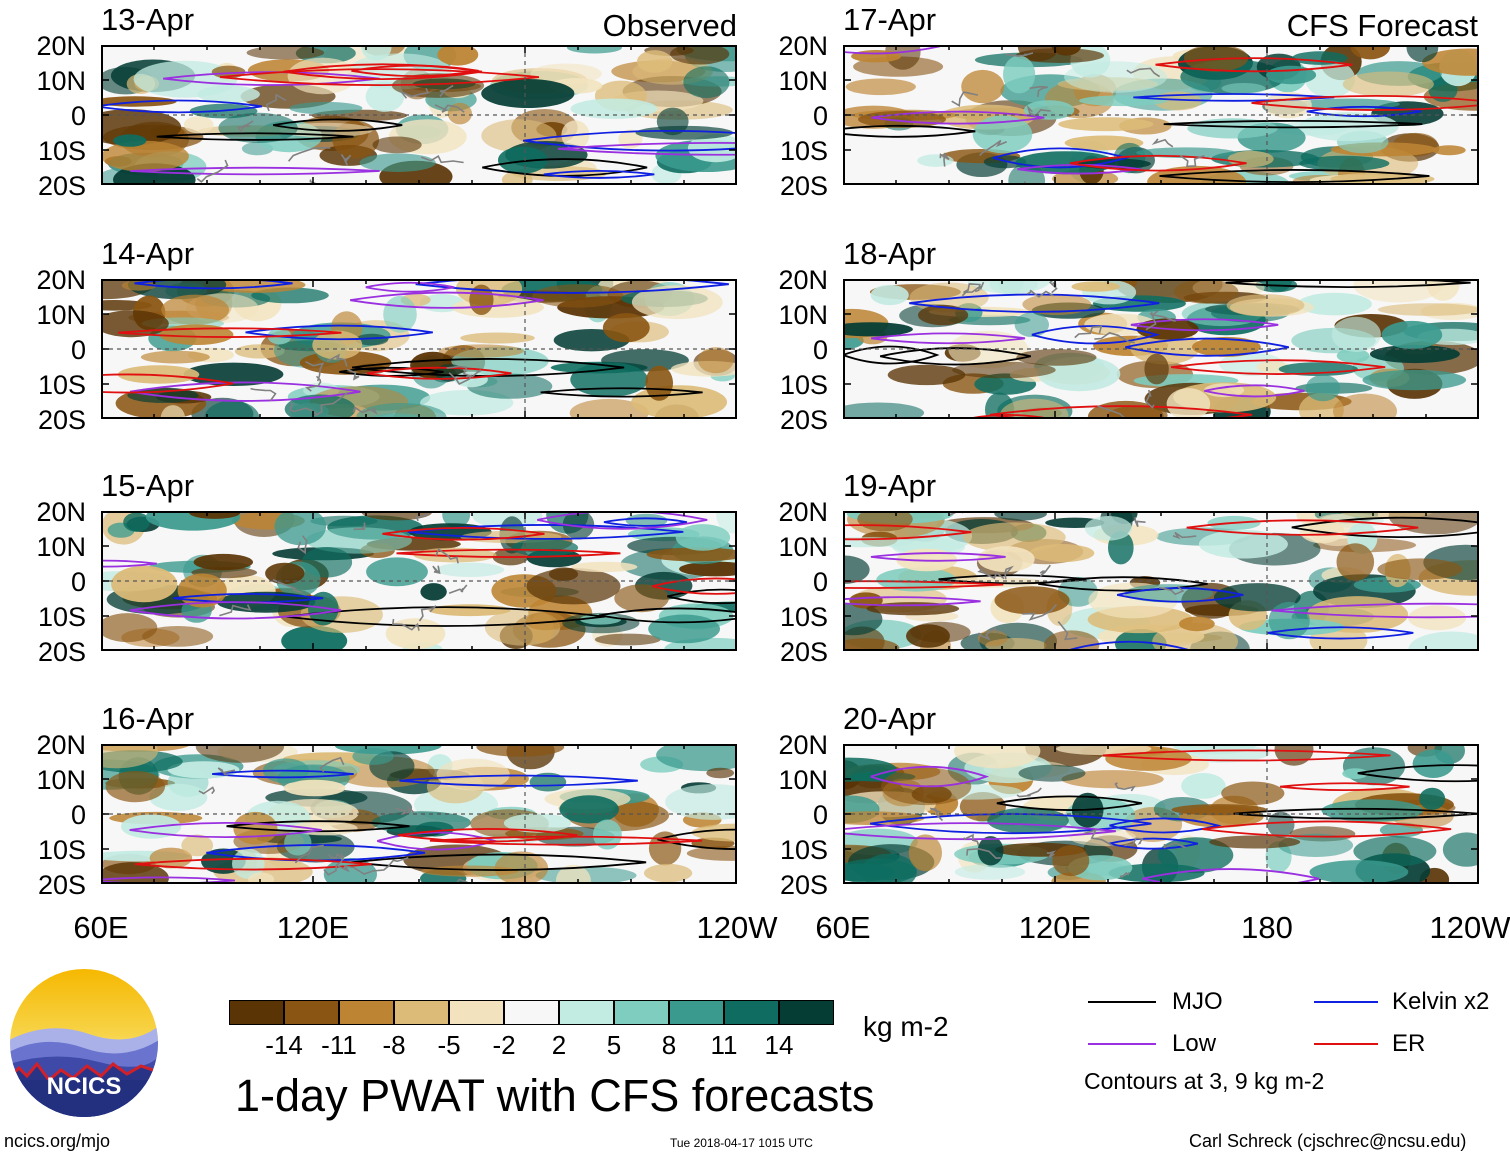 The image size is (1510, 1158). What do you see at coordinates (669, 1045) in the screenshot?
I see `colorbar-tick-label: 8` at bounding box center [669, 1045].